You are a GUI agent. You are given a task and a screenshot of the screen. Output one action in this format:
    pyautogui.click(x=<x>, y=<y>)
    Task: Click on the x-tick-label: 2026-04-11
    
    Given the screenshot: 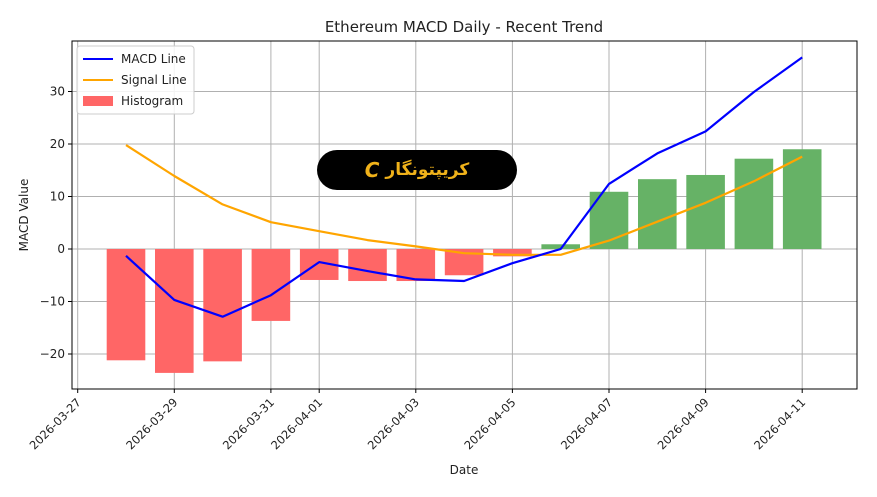 What is the action you would take?
    pyautogui.click(x=779, y=423)
    